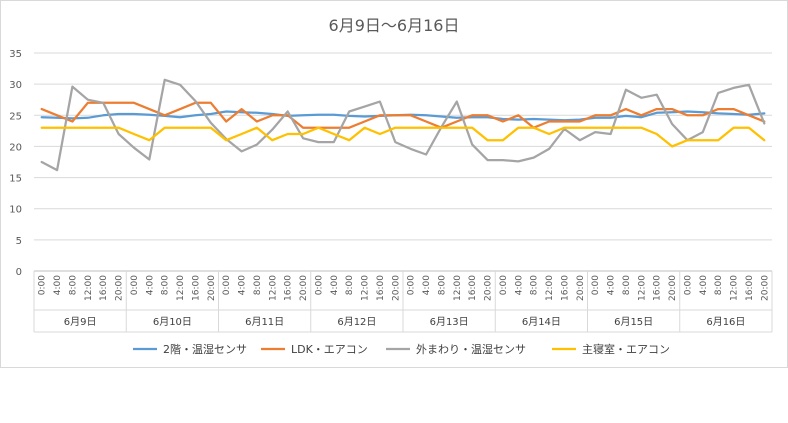  I want to click on day-label: 6月14日, so click(541, 322).